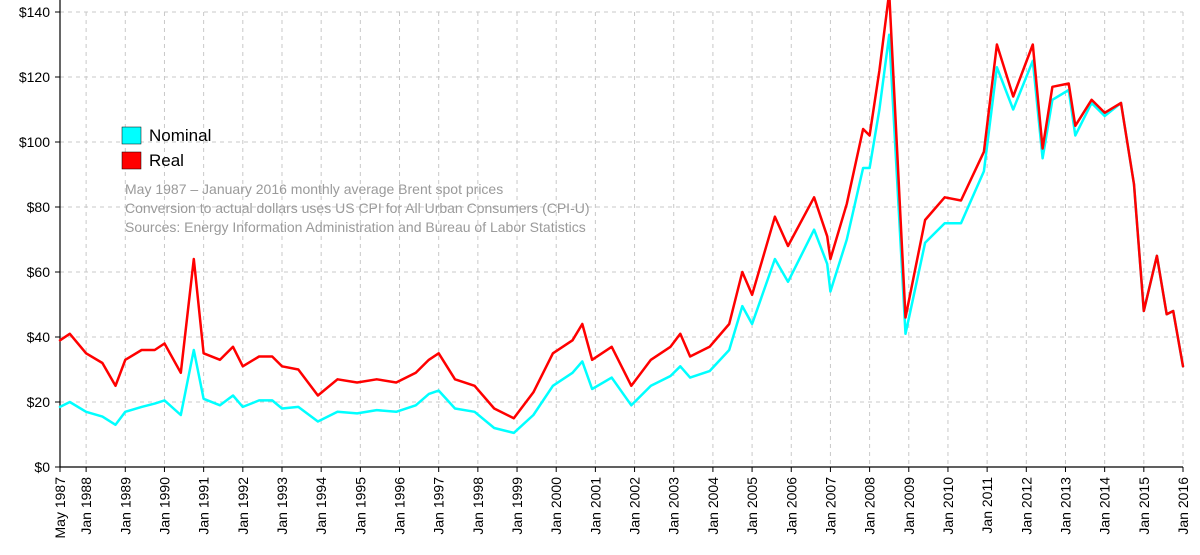  Describe the element at coordinates (713, 506) in the screenshot. I see `x-tick-label: Jan 2004` at that location.